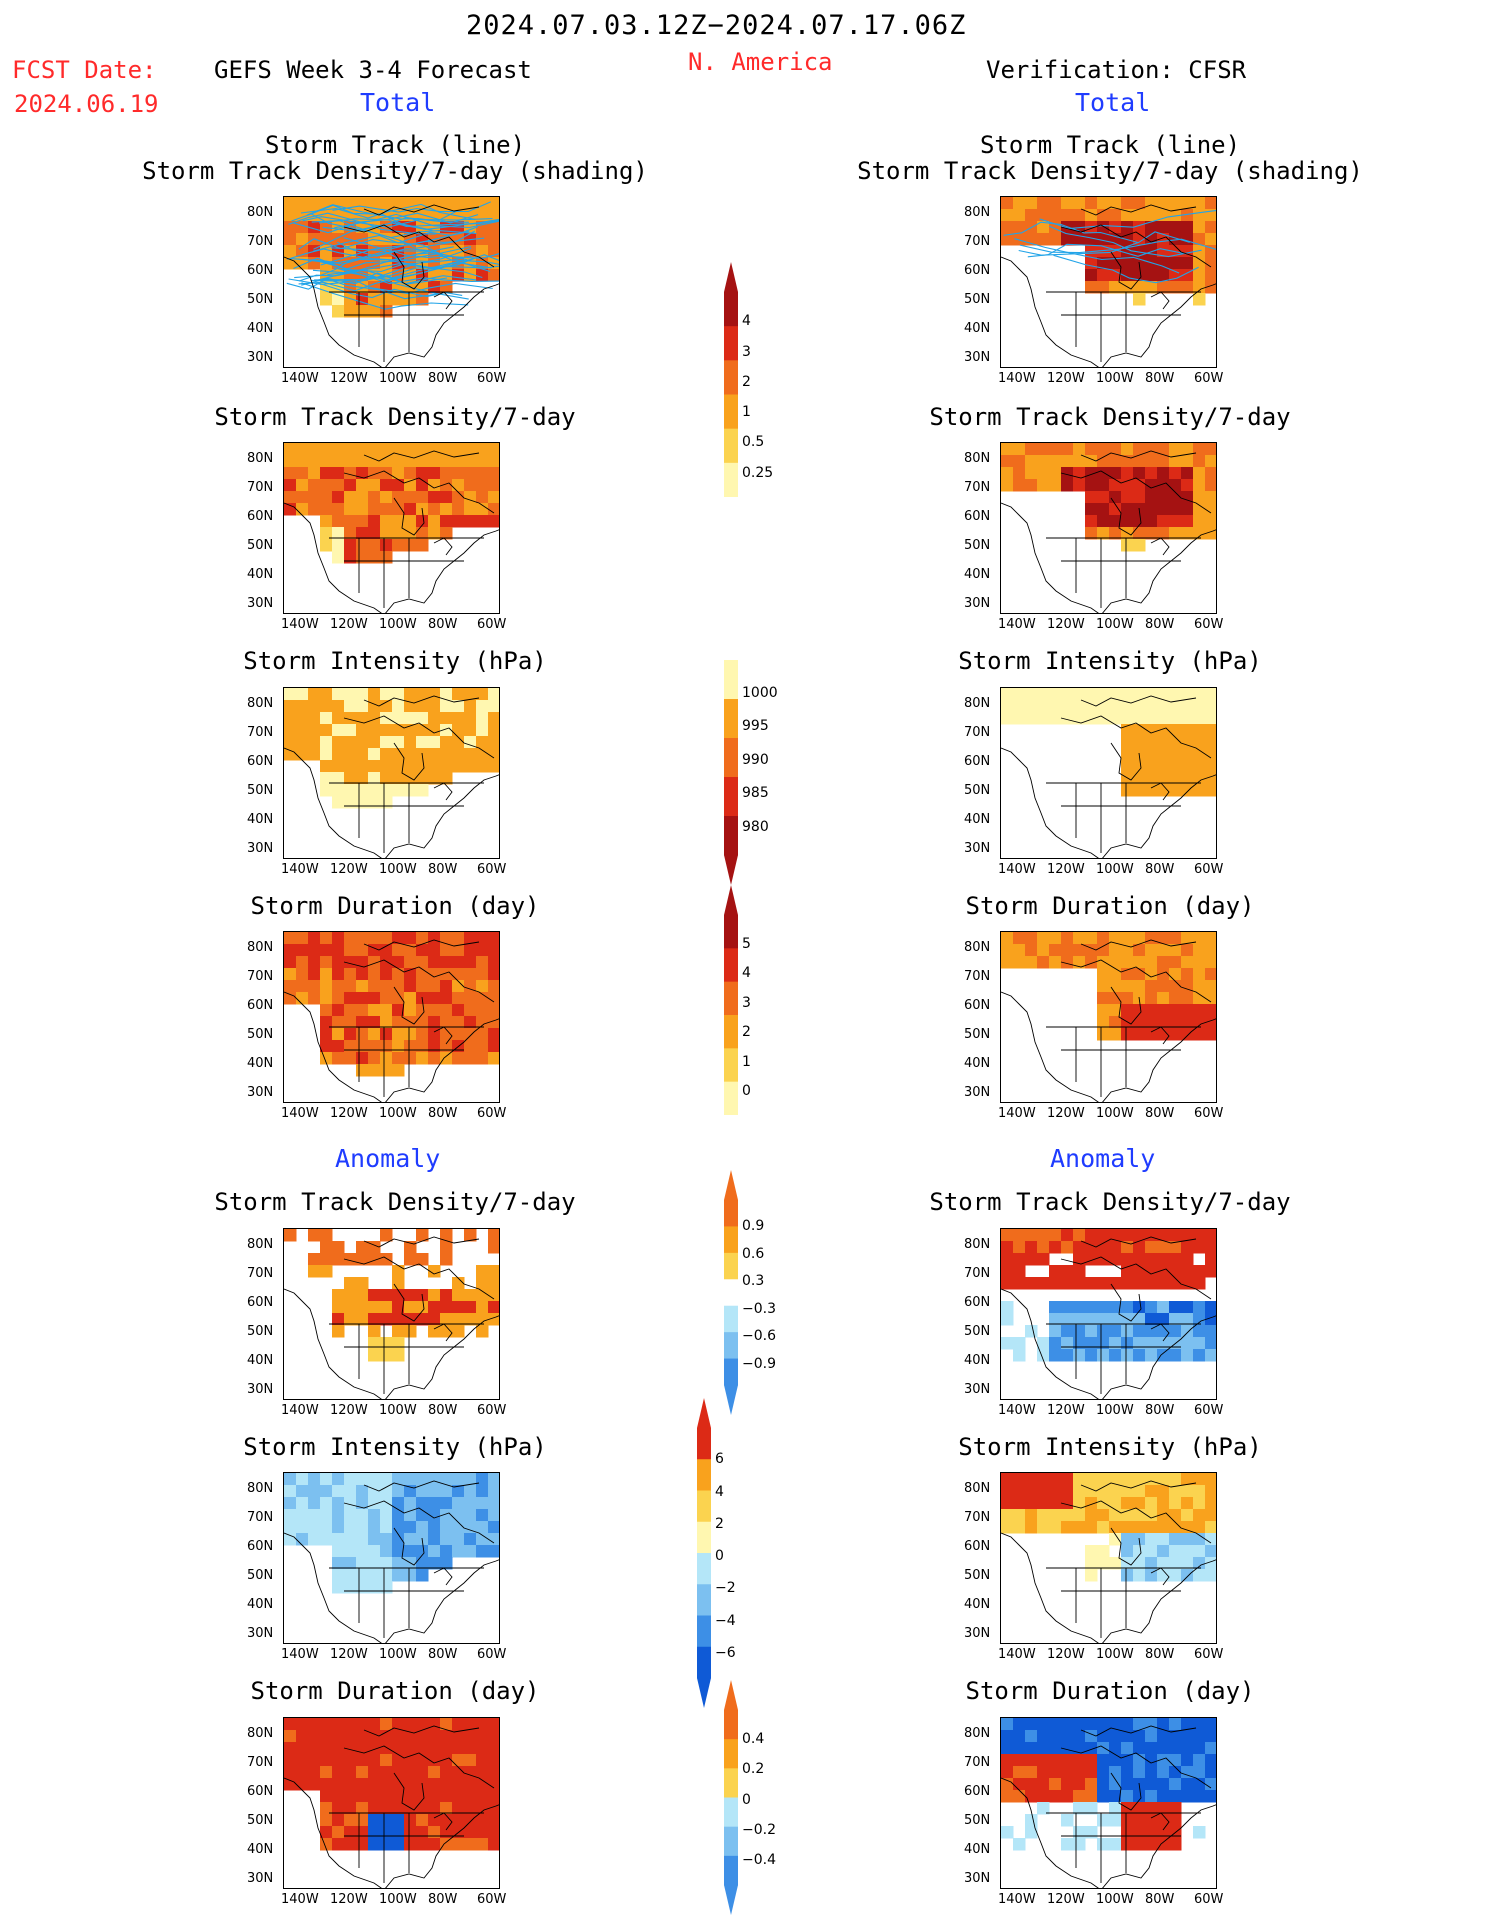 This screenshot has width=1487, height=1925. What do you see at coordinates (395, 1691) in the screenshot?
I see `panel-title-duration-anom-left: Storm Duration (day)` at bounding box center [395, 1691].